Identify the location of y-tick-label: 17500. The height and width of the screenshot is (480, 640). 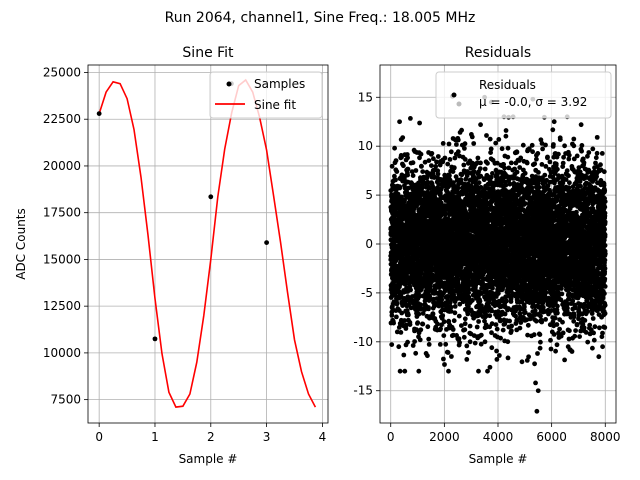
(62, 213).